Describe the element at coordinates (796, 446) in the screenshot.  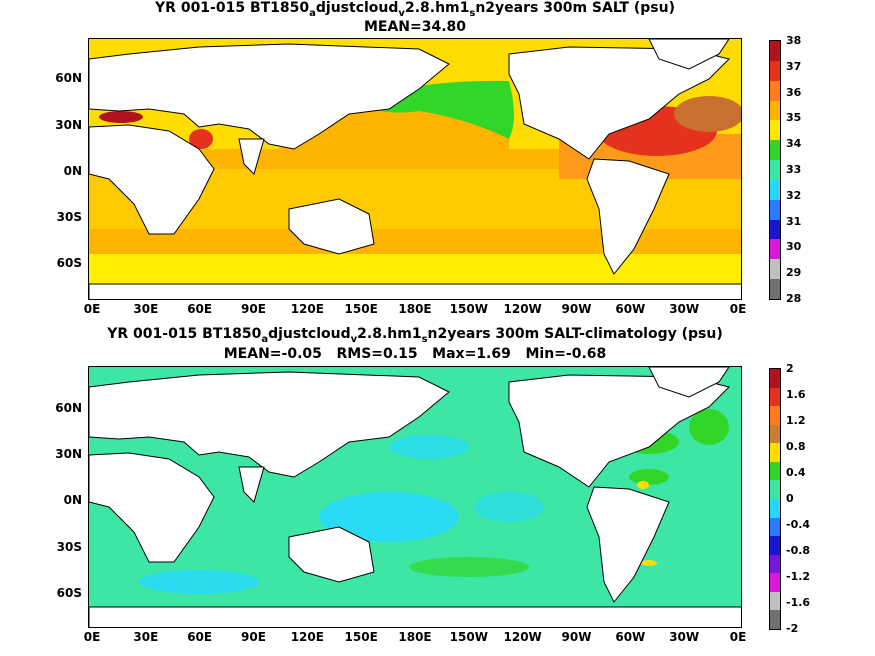
I see `colorbar-label: 0.8` at that location.